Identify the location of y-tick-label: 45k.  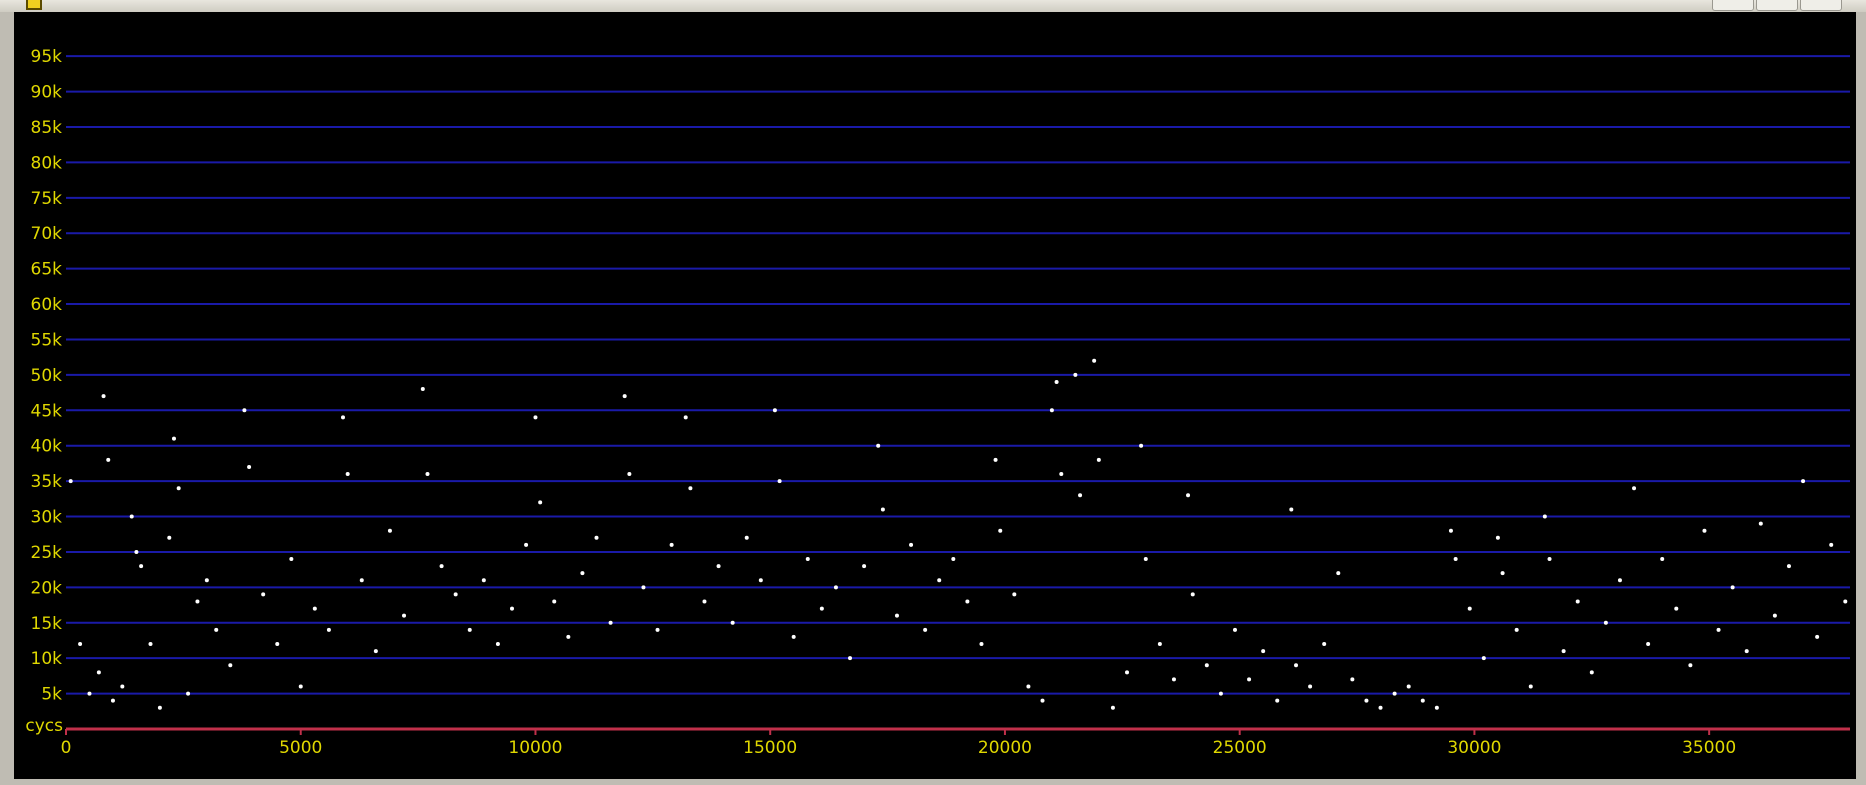
(47, 411).